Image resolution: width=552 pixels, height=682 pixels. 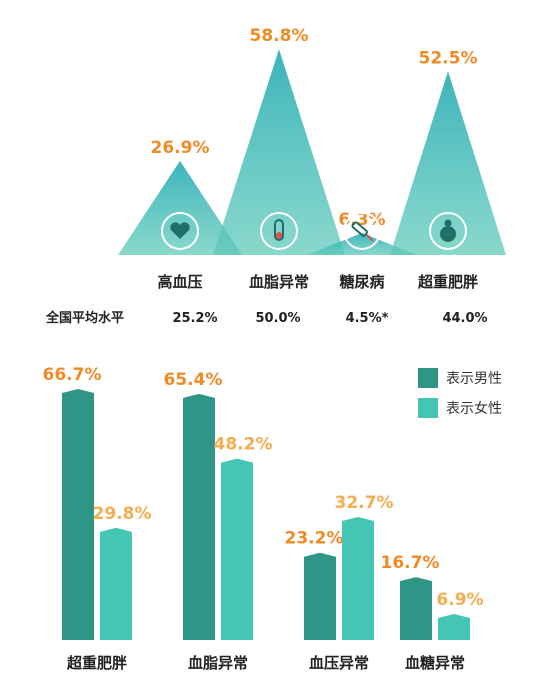 What do you see at coordinates (410, 563) in the screenshot?
I see `male-value-label: 16.7%` at bounding box center [410, 563].